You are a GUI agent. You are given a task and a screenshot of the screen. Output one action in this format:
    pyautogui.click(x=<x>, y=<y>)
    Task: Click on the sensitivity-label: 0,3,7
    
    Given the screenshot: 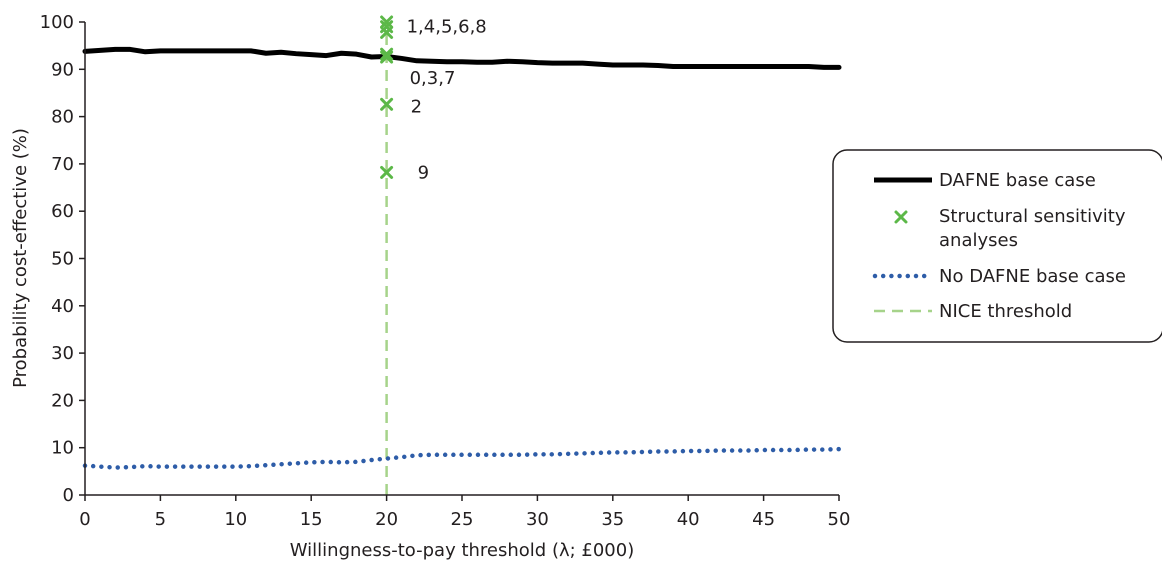 What is the action you would take?
    pyautogui.click(x=433, y=78)
    